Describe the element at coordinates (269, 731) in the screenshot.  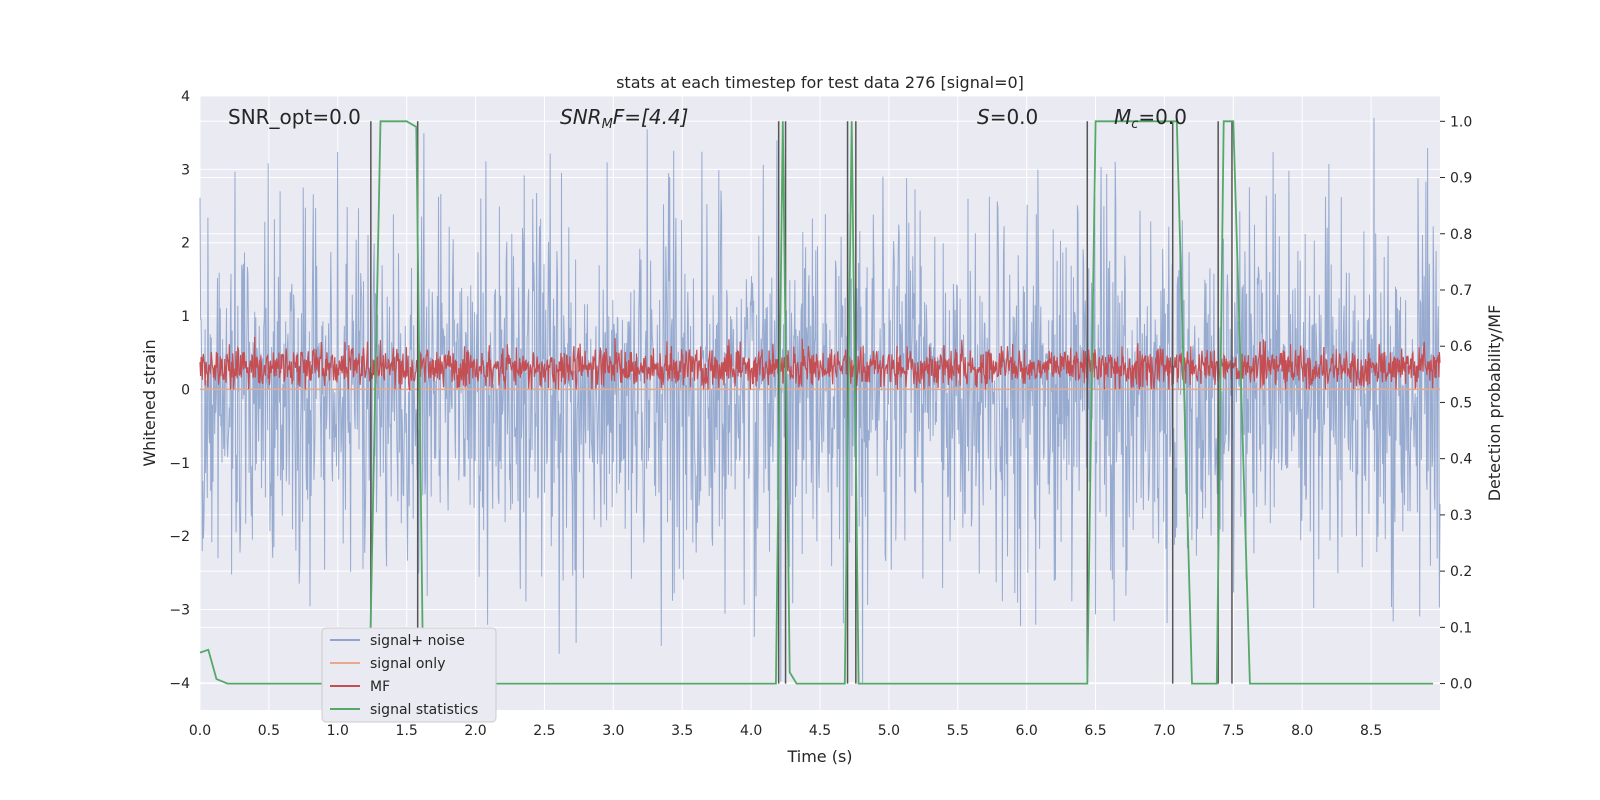
I see `x-tick-label: 0.5` at that location.